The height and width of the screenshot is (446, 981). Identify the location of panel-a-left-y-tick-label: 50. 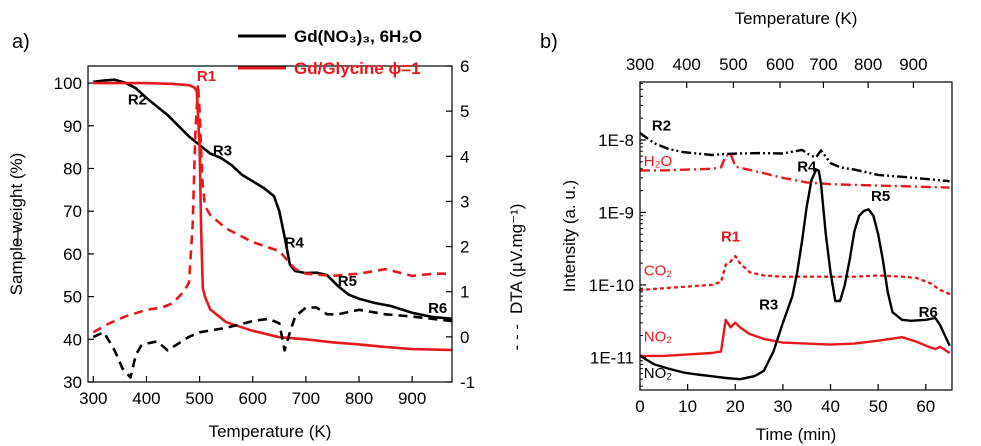
(72, 297).